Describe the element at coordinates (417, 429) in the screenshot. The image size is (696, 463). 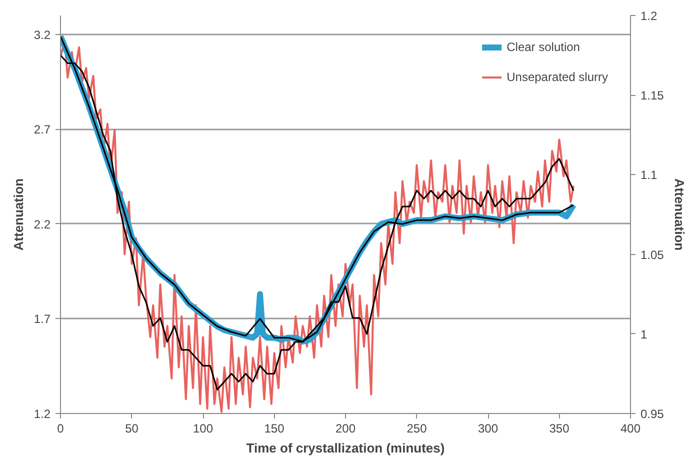
I see `x-tick-label: 250` at that location.